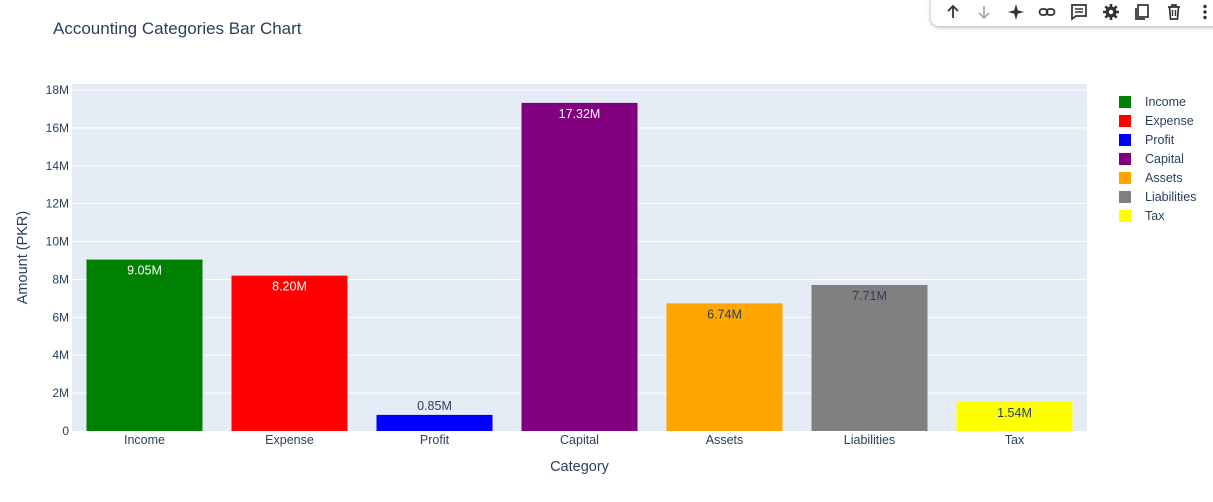  I want to click on x-tick-label: Liabilities, so click(869, 440).